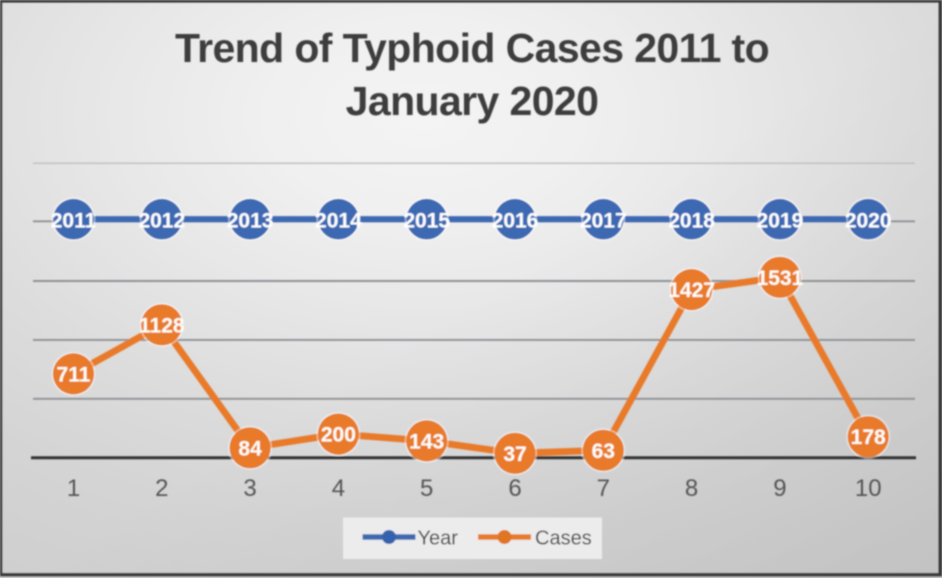 The width and height of the screenshot is (942, 578). What do you see at coordinates (691, 488) in the screenshot?
I see `svg-text: 8` at bounding box center [691, 488].